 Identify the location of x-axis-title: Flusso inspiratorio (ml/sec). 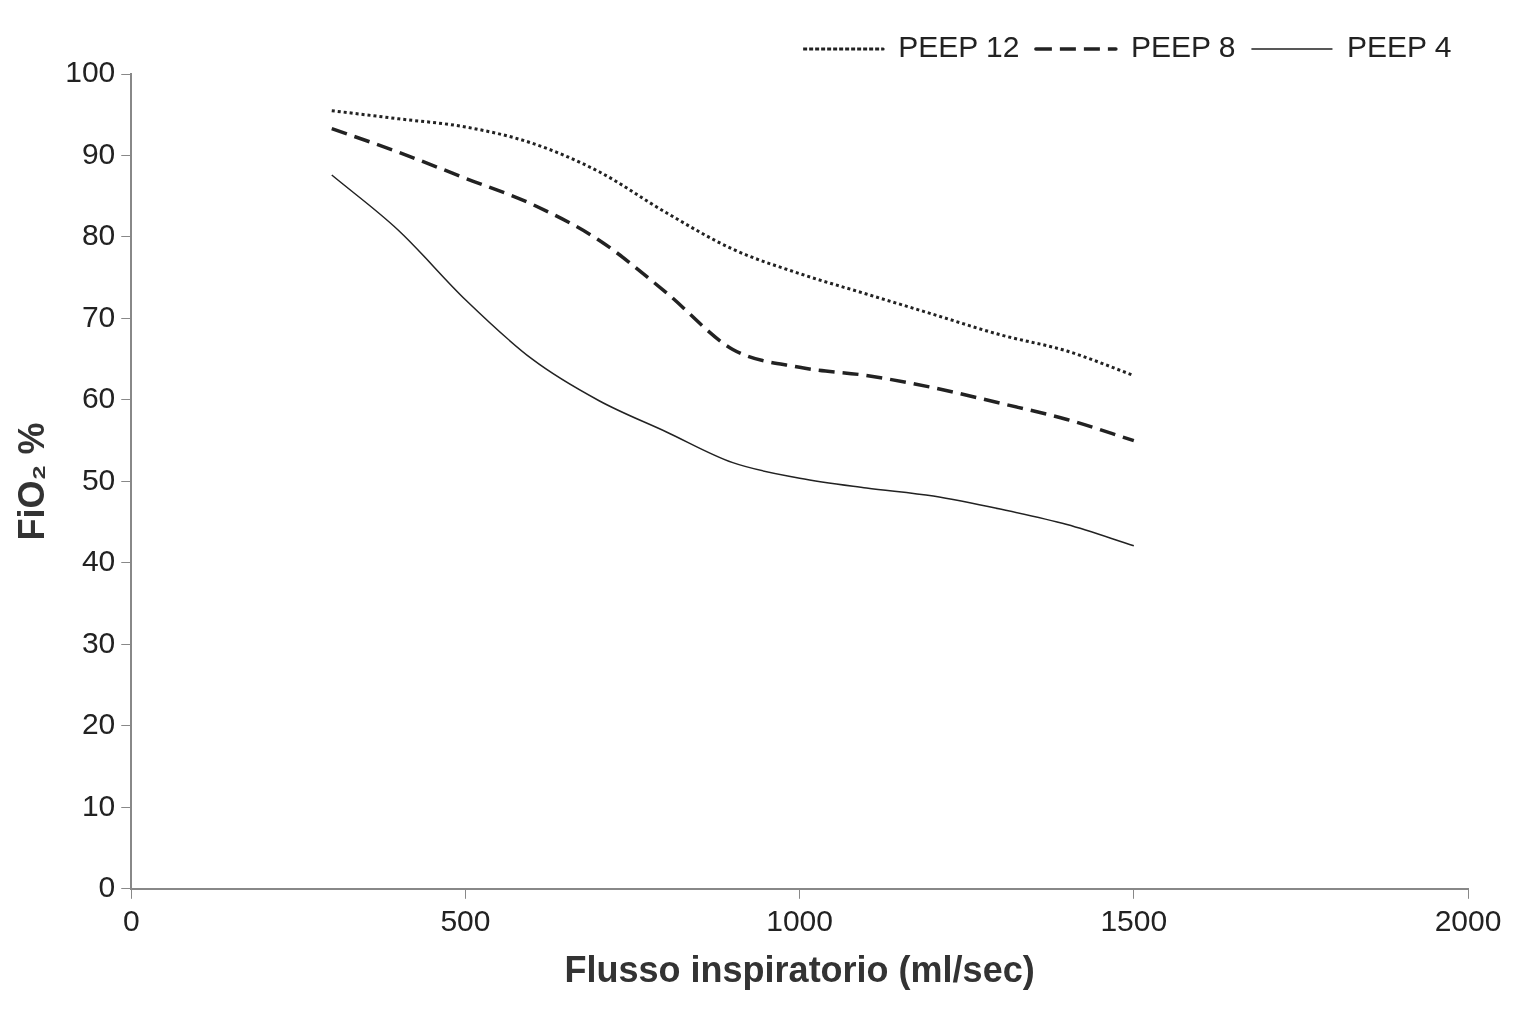
(799, 970).